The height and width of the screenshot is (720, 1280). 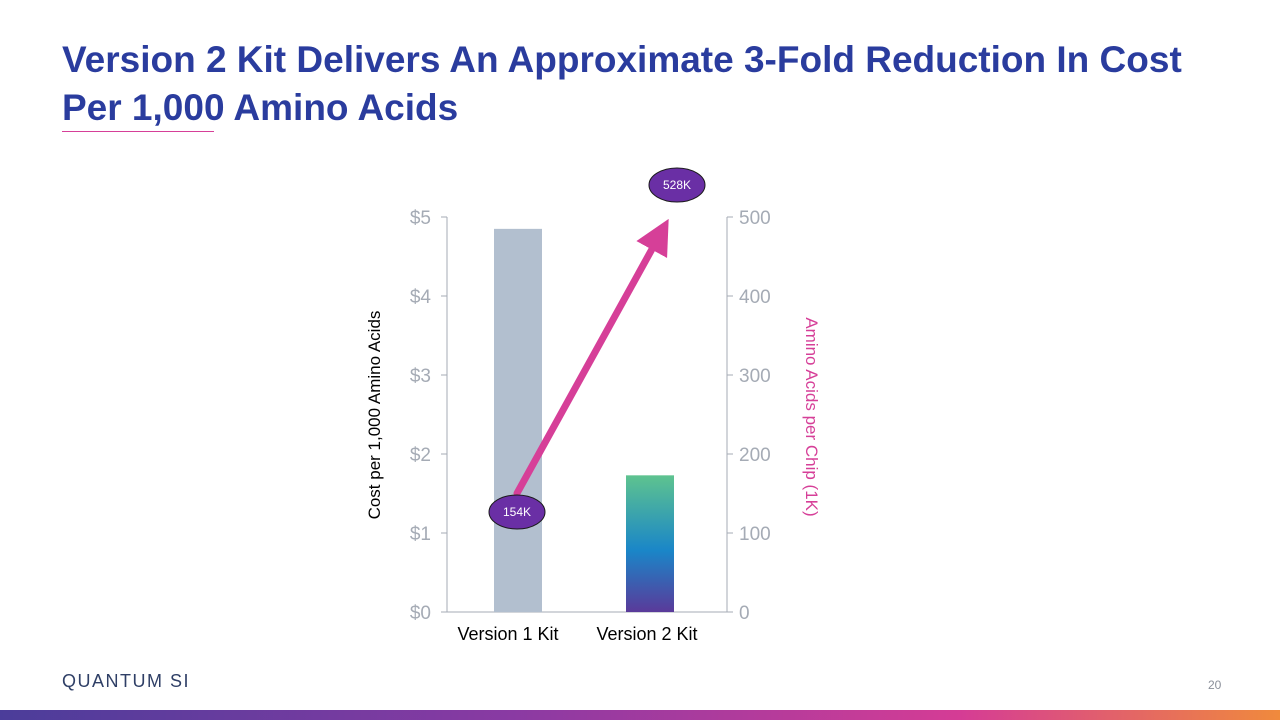 I want to click on right-axis-title: Amino Acids per Chip (1K), so click(x=811, y=416).